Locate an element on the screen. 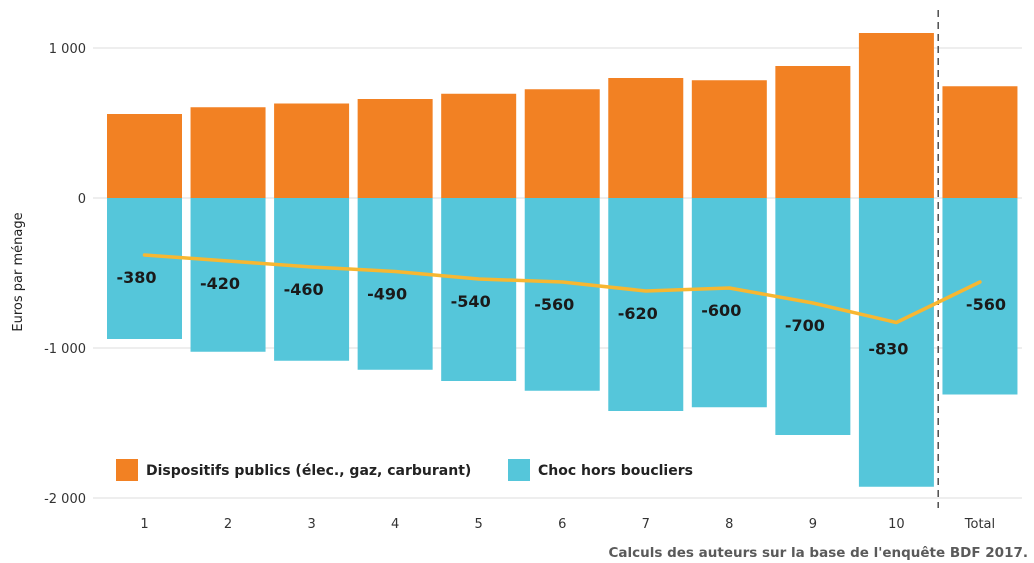  y-tick-label: -1 000 is located at coordinates (65, 349).